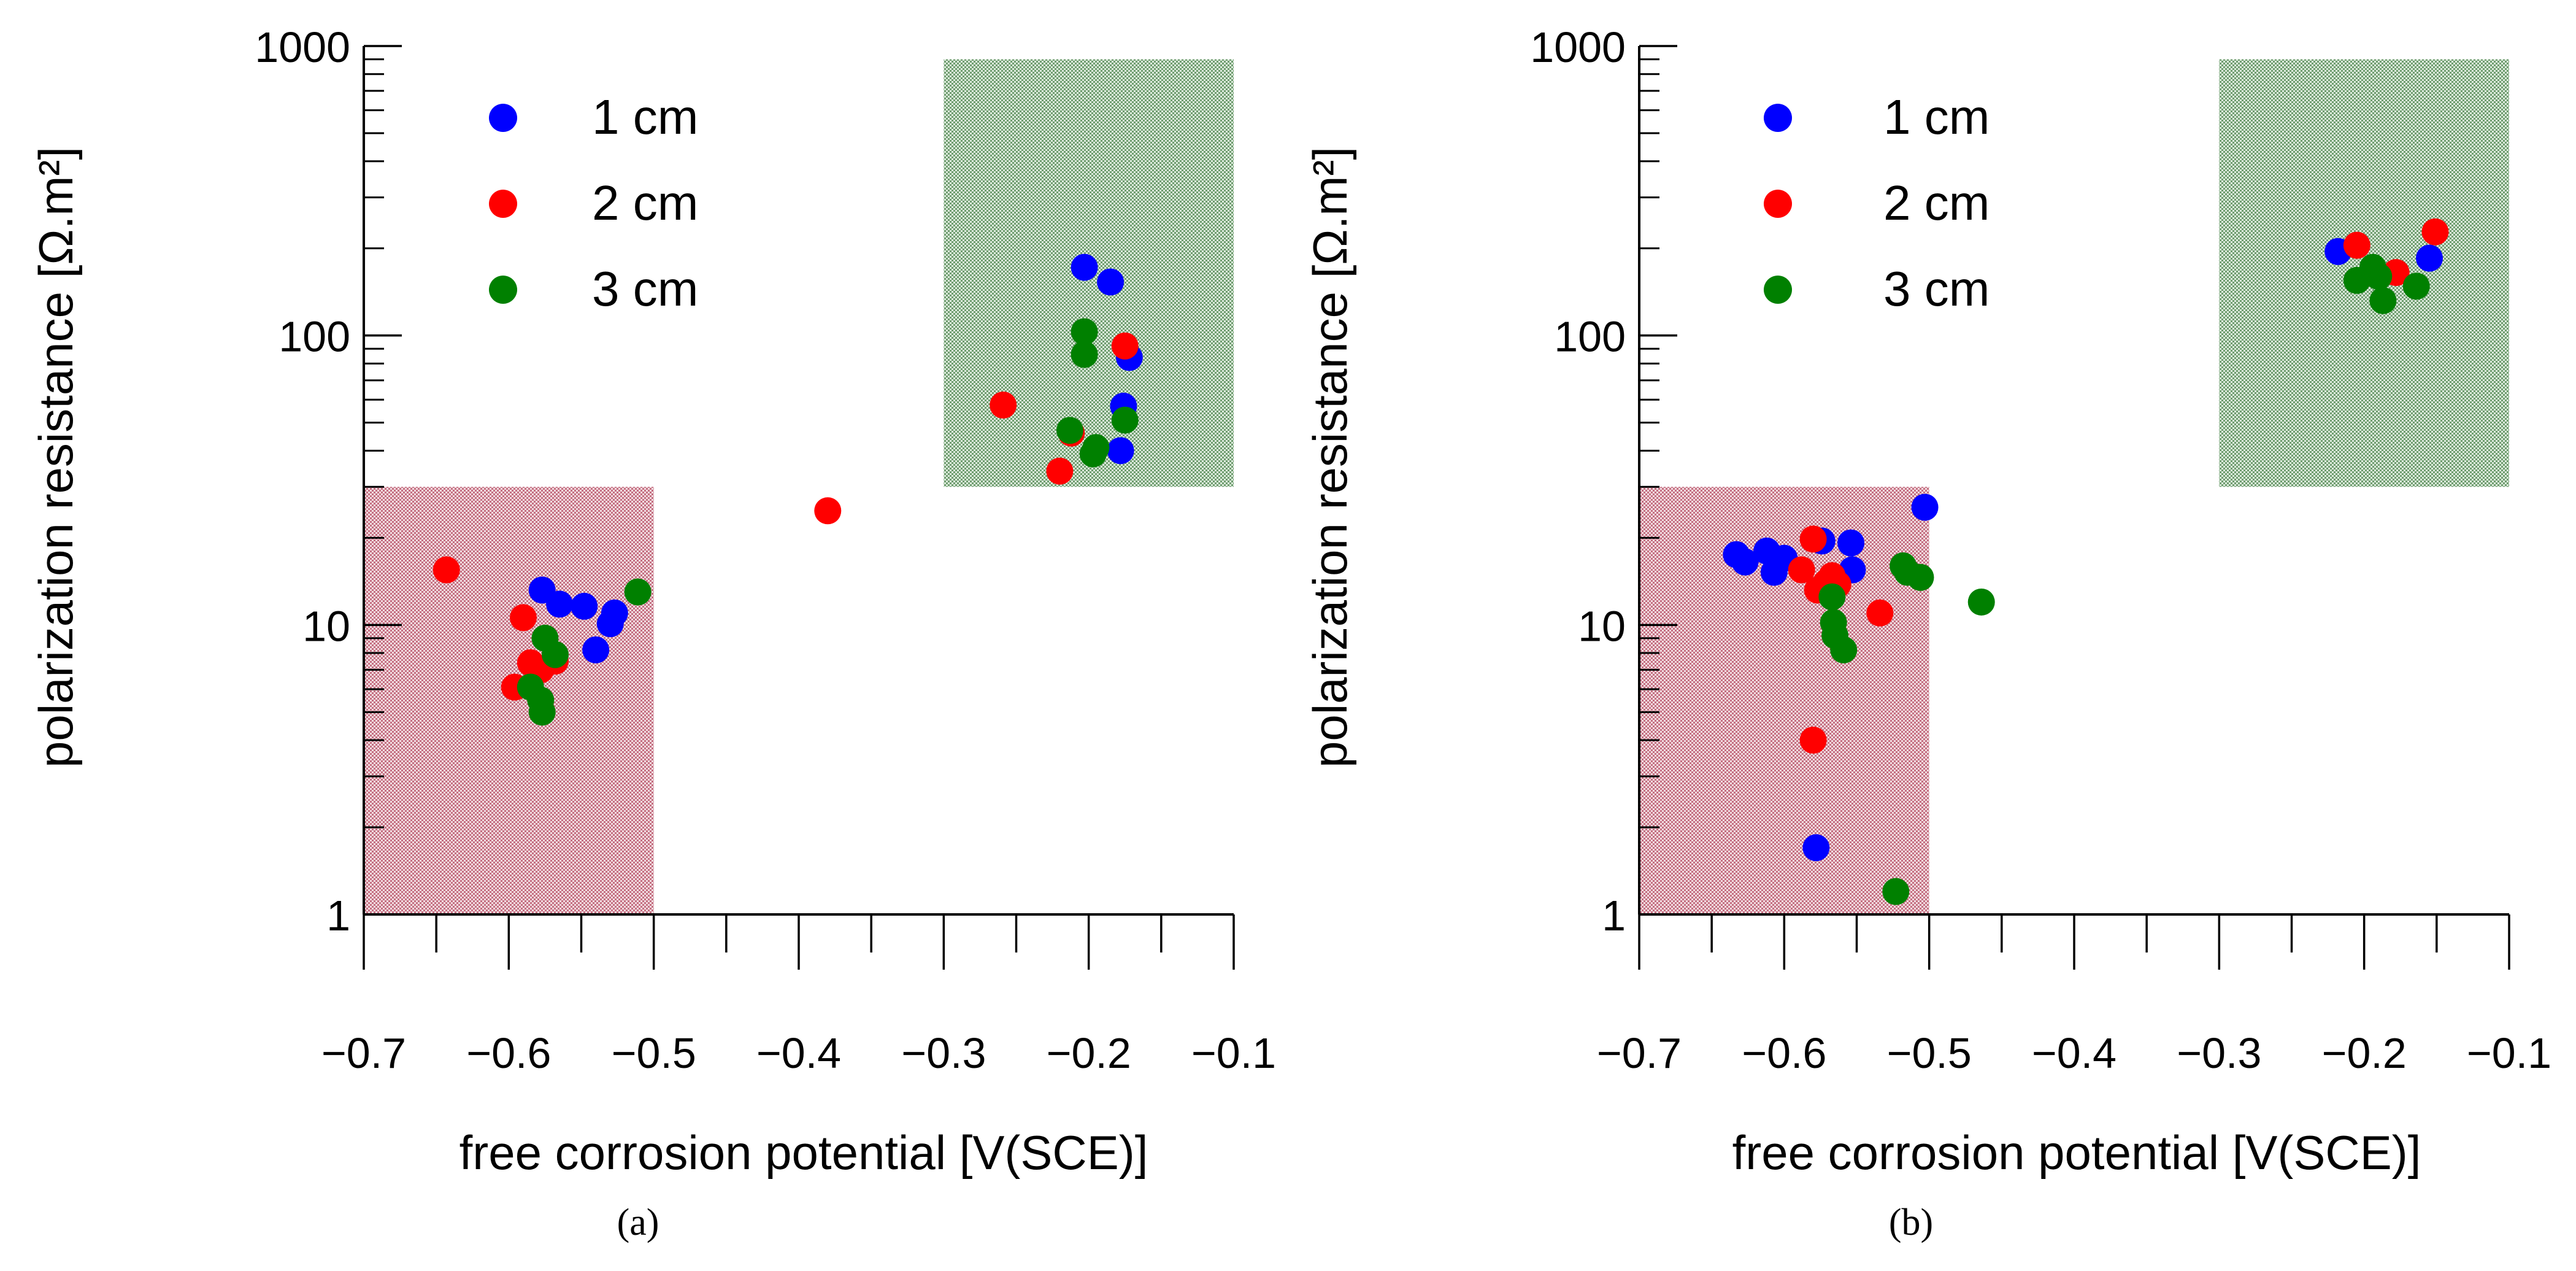 This screenshot has width=2576, height=1271. What do you see at coordinates (788, 490) in the screenshot?
I see `data-points` at bounding box center [788, 490].